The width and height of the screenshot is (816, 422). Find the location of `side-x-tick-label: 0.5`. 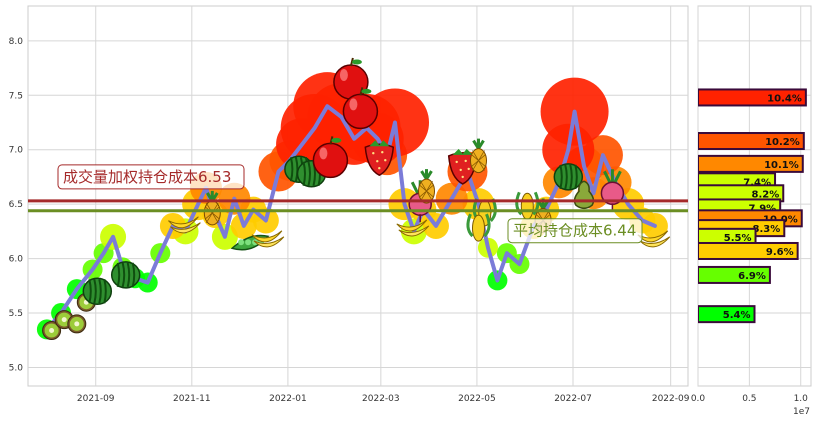

side-x-tick-label: 0.5 is located at coordinates (749, 399).